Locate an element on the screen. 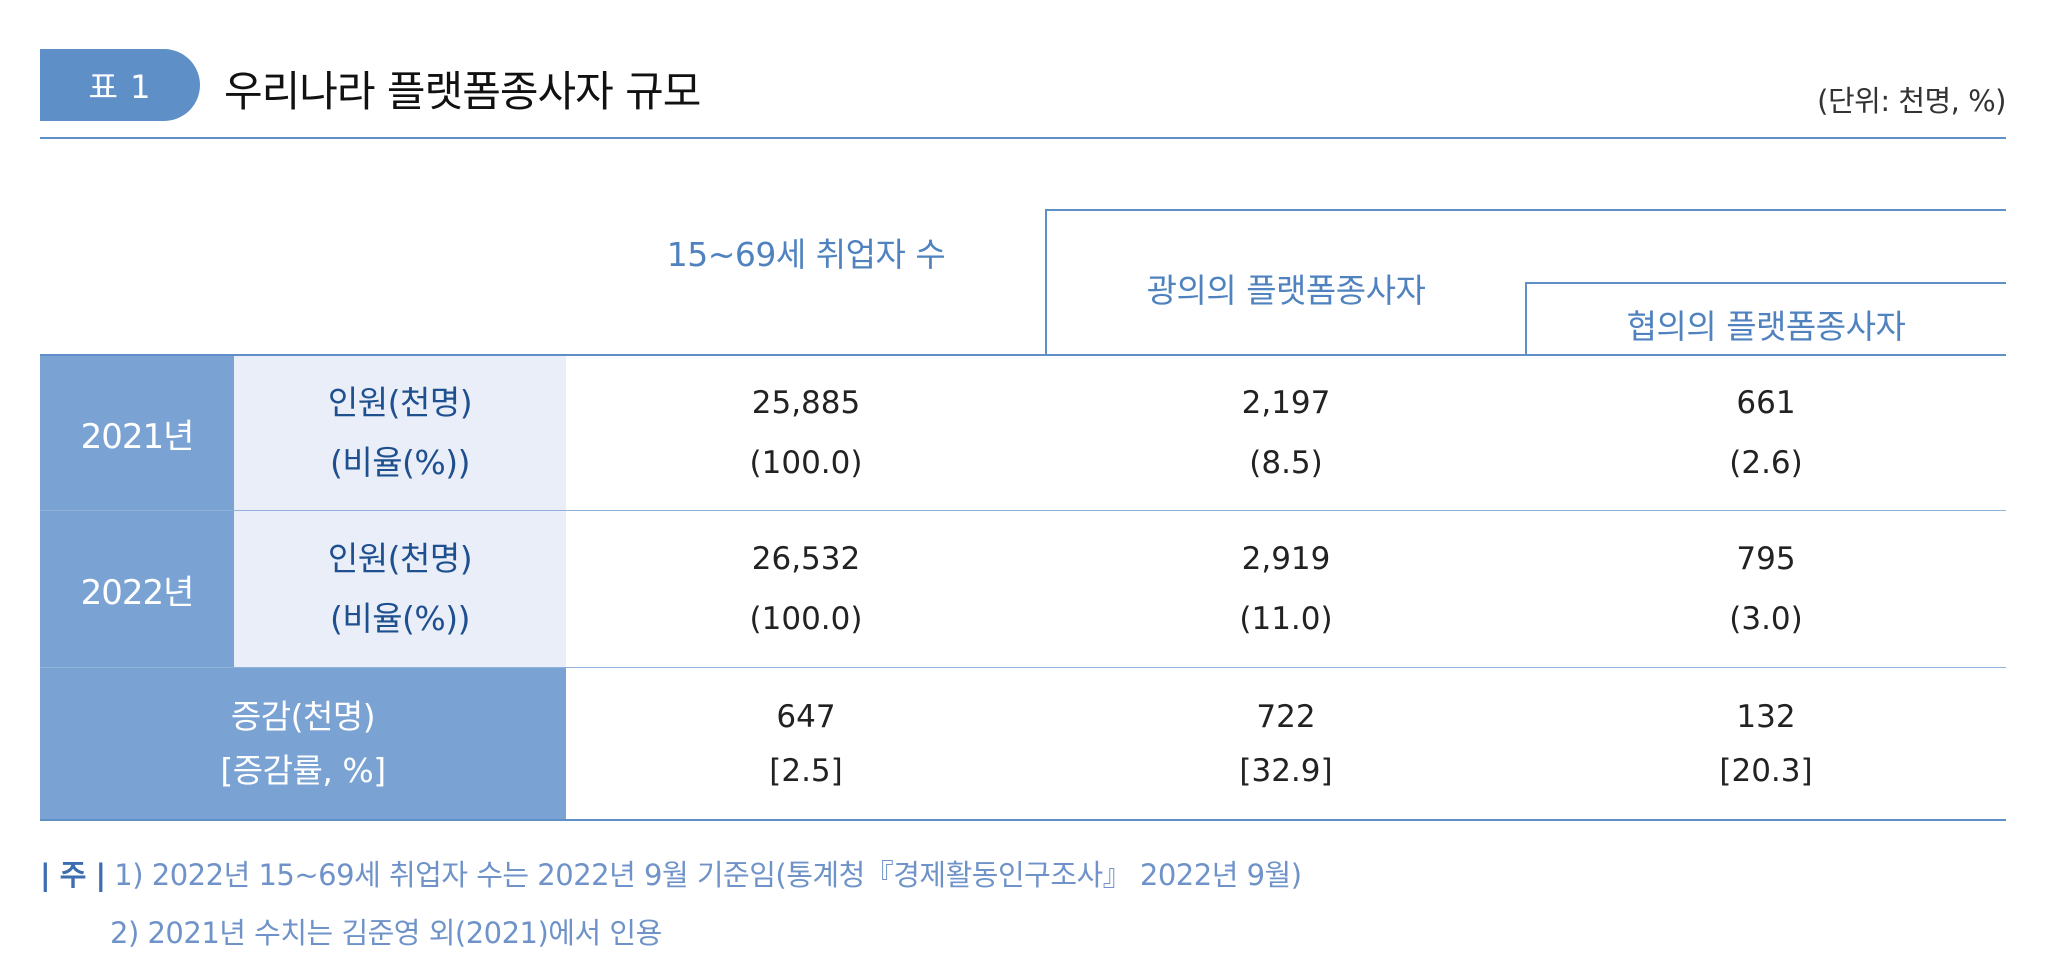 This screenshot has height=964, width=2046. change-label-cell: 증감(천명) [증감률, %] is located at coordinates (303, 744).